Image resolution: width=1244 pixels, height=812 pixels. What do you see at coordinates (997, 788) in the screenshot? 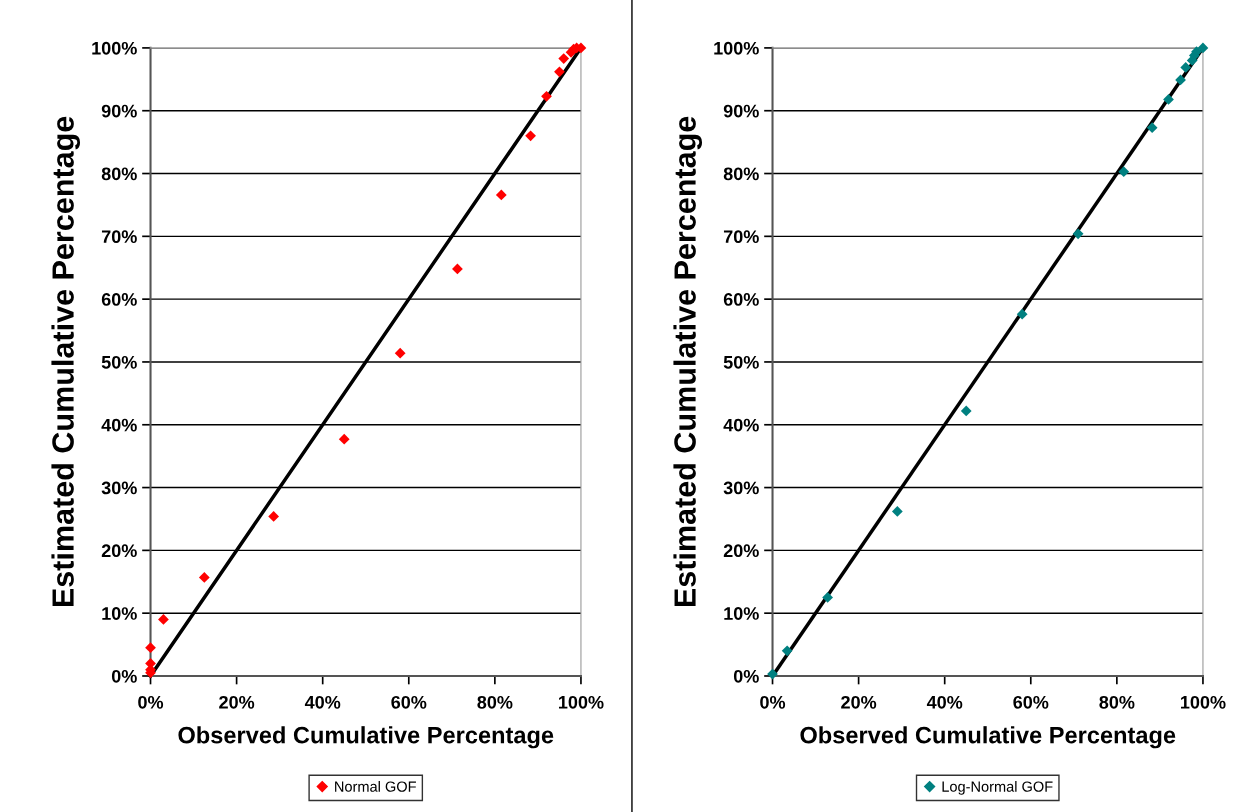
I see `legend-label: Log-Normal GOF` at bounding box center [997, 788].